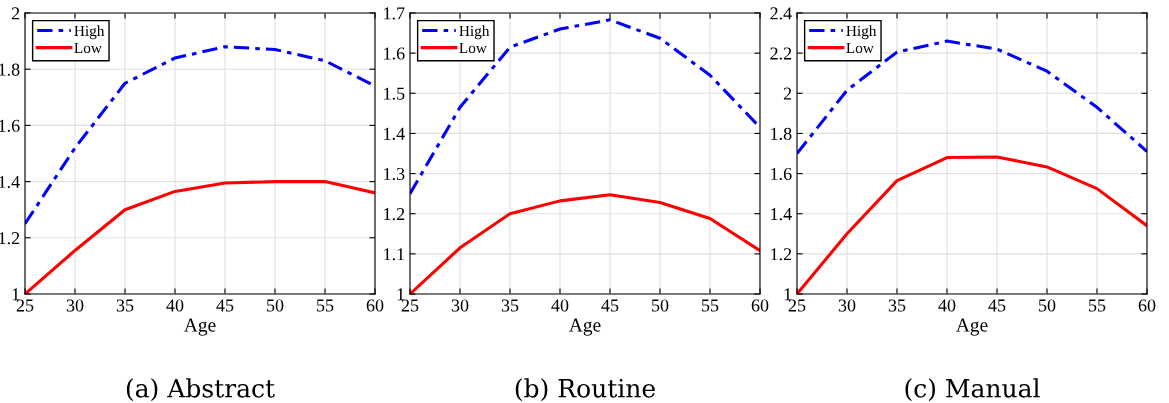  What do you see at coordinates (781, 13) in the screenshot?
I see `y-tick-label: 2.4` at bounding box center [781, 13].